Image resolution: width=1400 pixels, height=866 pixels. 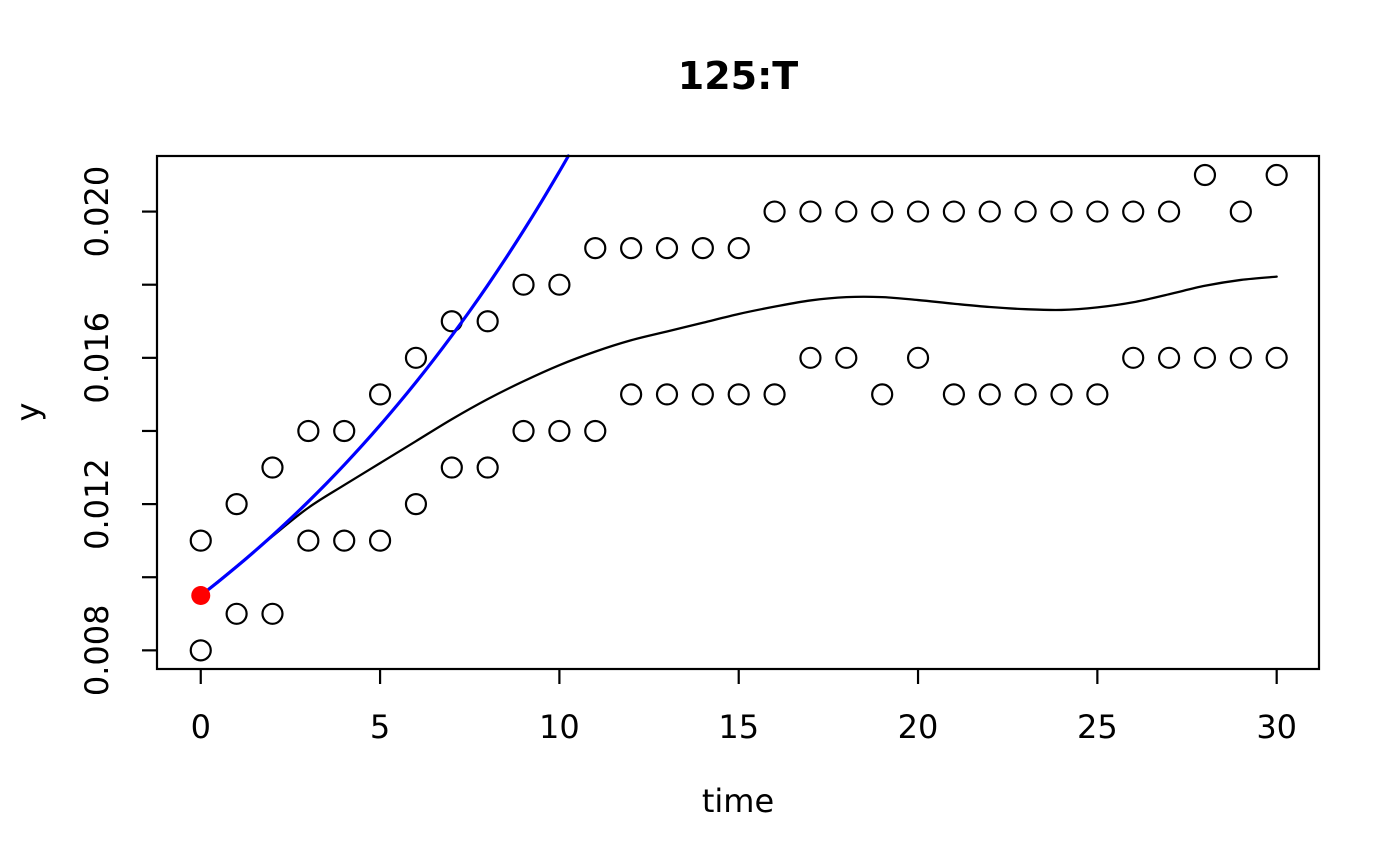 I want to click on y-tick-label: 0.016, so click(x=97, y=358).